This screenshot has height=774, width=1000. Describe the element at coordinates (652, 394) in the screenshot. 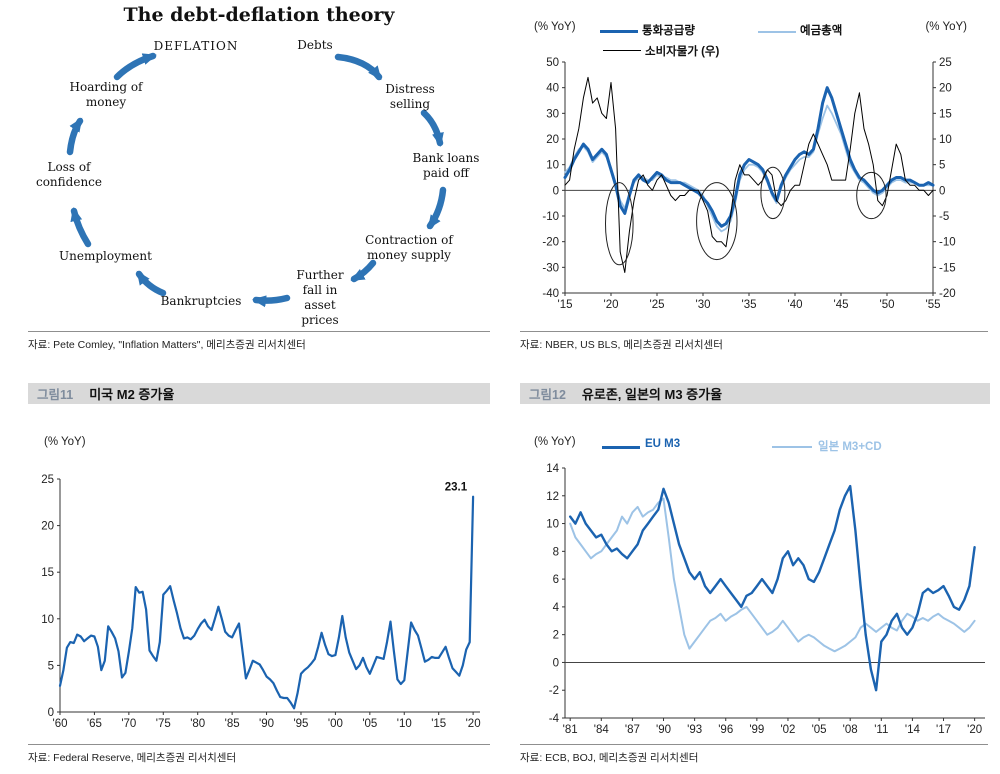

I see `figure12-title: 유로존, 일본의 M3 증가율` at that location.